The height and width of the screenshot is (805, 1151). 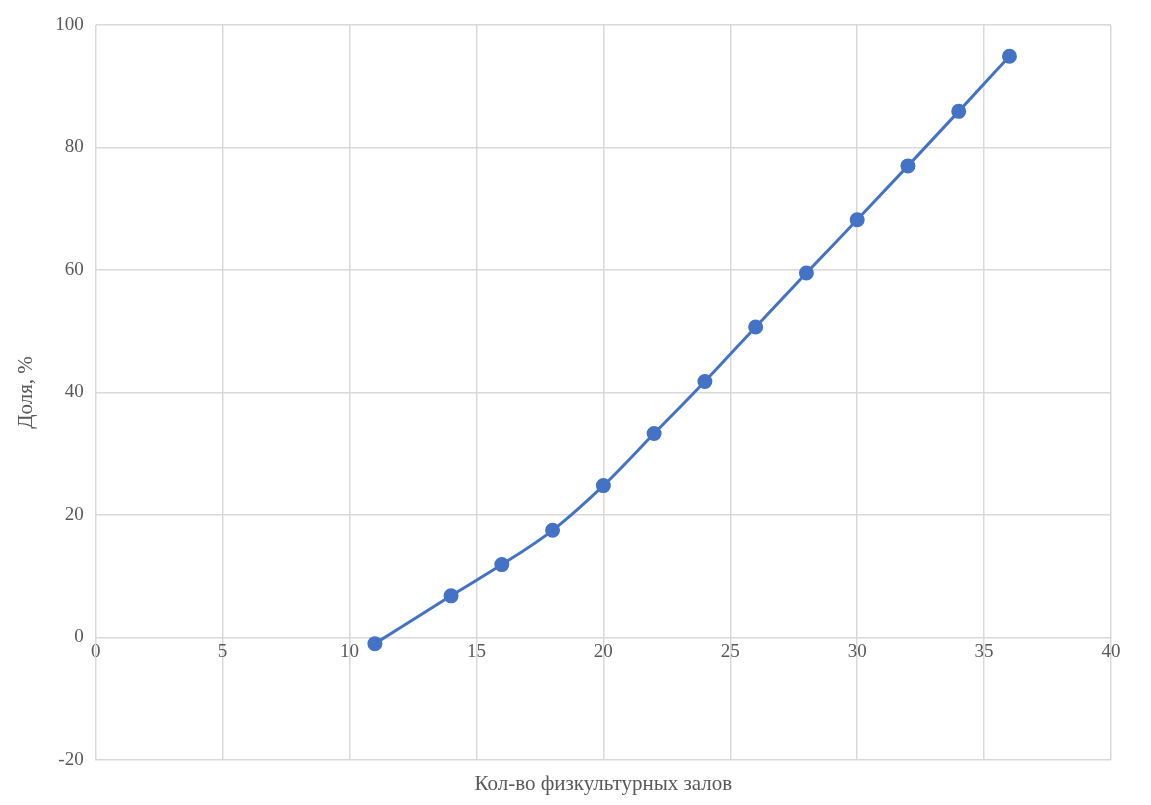 I want to click on x-tick-label: 35, so click(x=984, y=650).